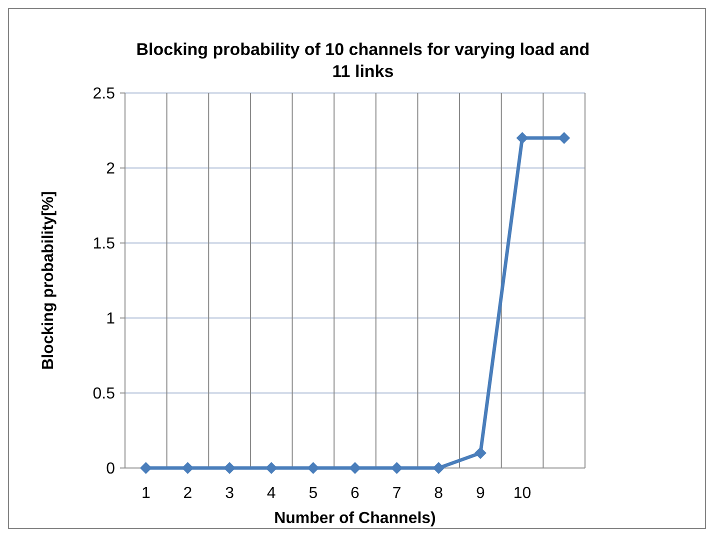  What do you see at coordinates (111, 169) in the screenshot?
I see `y-tick-label: 2` at bounding box center [111, 169].